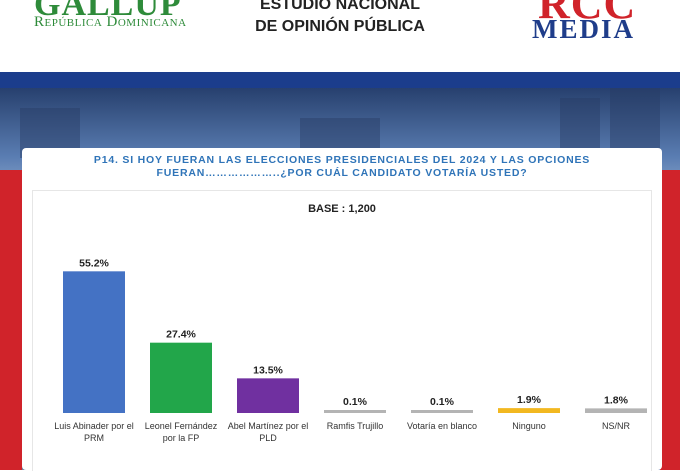 The width and height of the screenshot is (680, 471). I want to click on gallup-logo: GALLUP, so click(108, 11).